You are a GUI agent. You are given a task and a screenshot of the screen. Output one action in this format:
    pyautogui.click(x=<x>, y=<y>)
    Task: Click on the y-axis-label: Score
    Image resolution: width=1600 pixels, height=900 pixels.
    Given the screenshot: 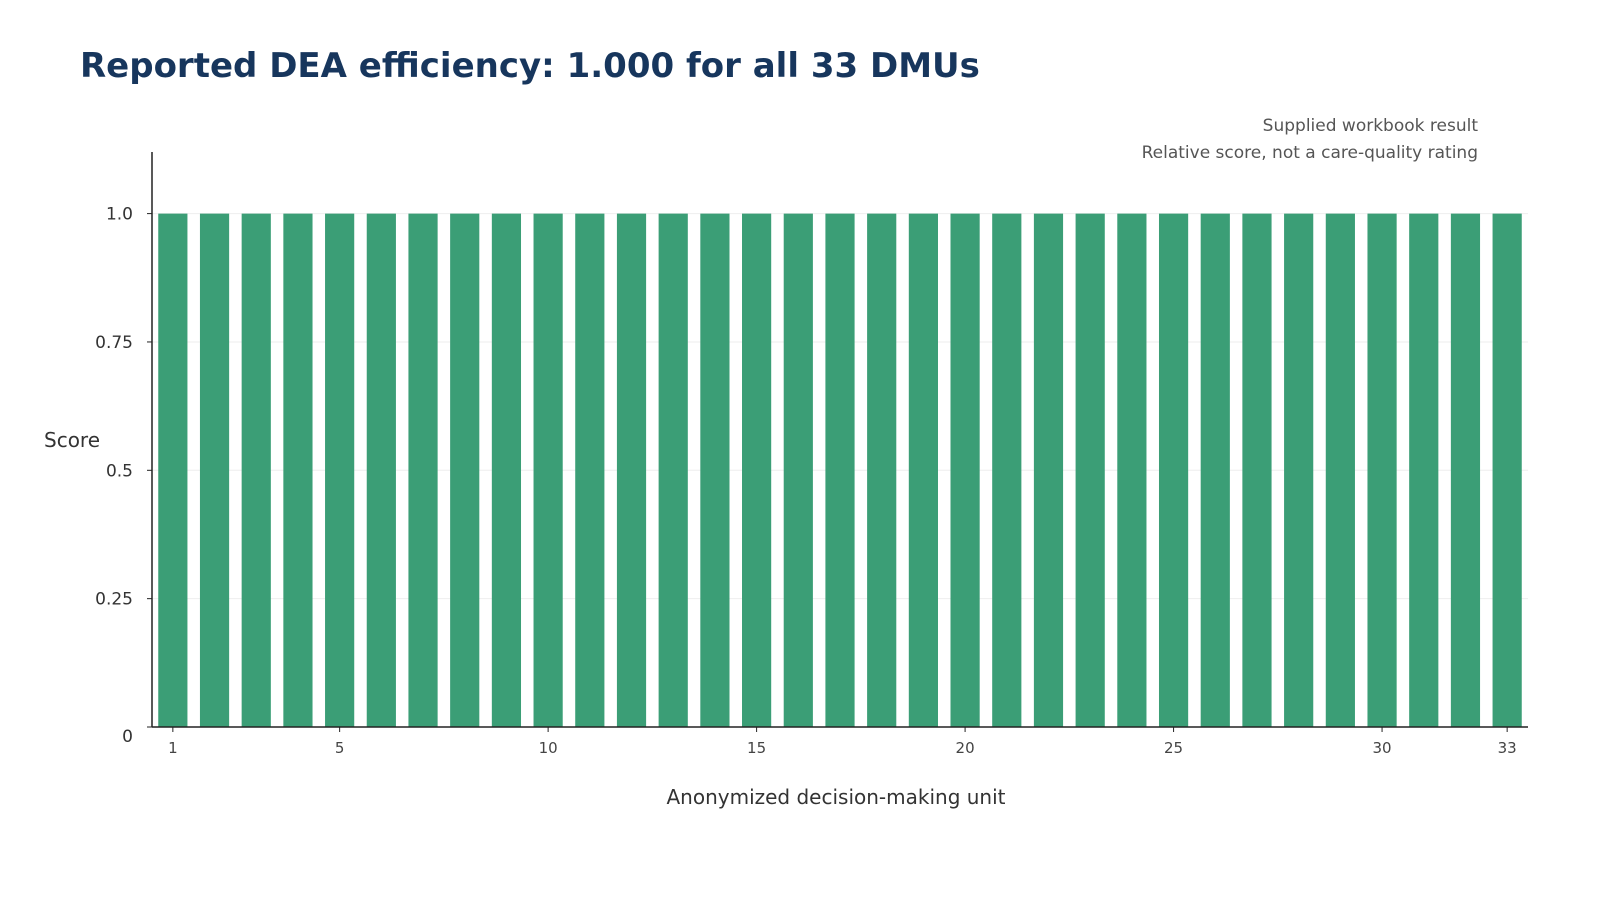 What is the action you would take?
    pyautogui.click(x=72, y=440)
    